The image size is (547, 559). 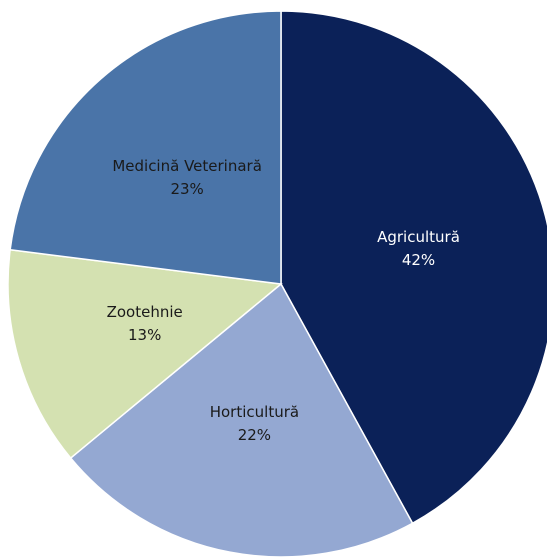 I want to click on slice-value-label: 22%, so click(x=254, y=435).